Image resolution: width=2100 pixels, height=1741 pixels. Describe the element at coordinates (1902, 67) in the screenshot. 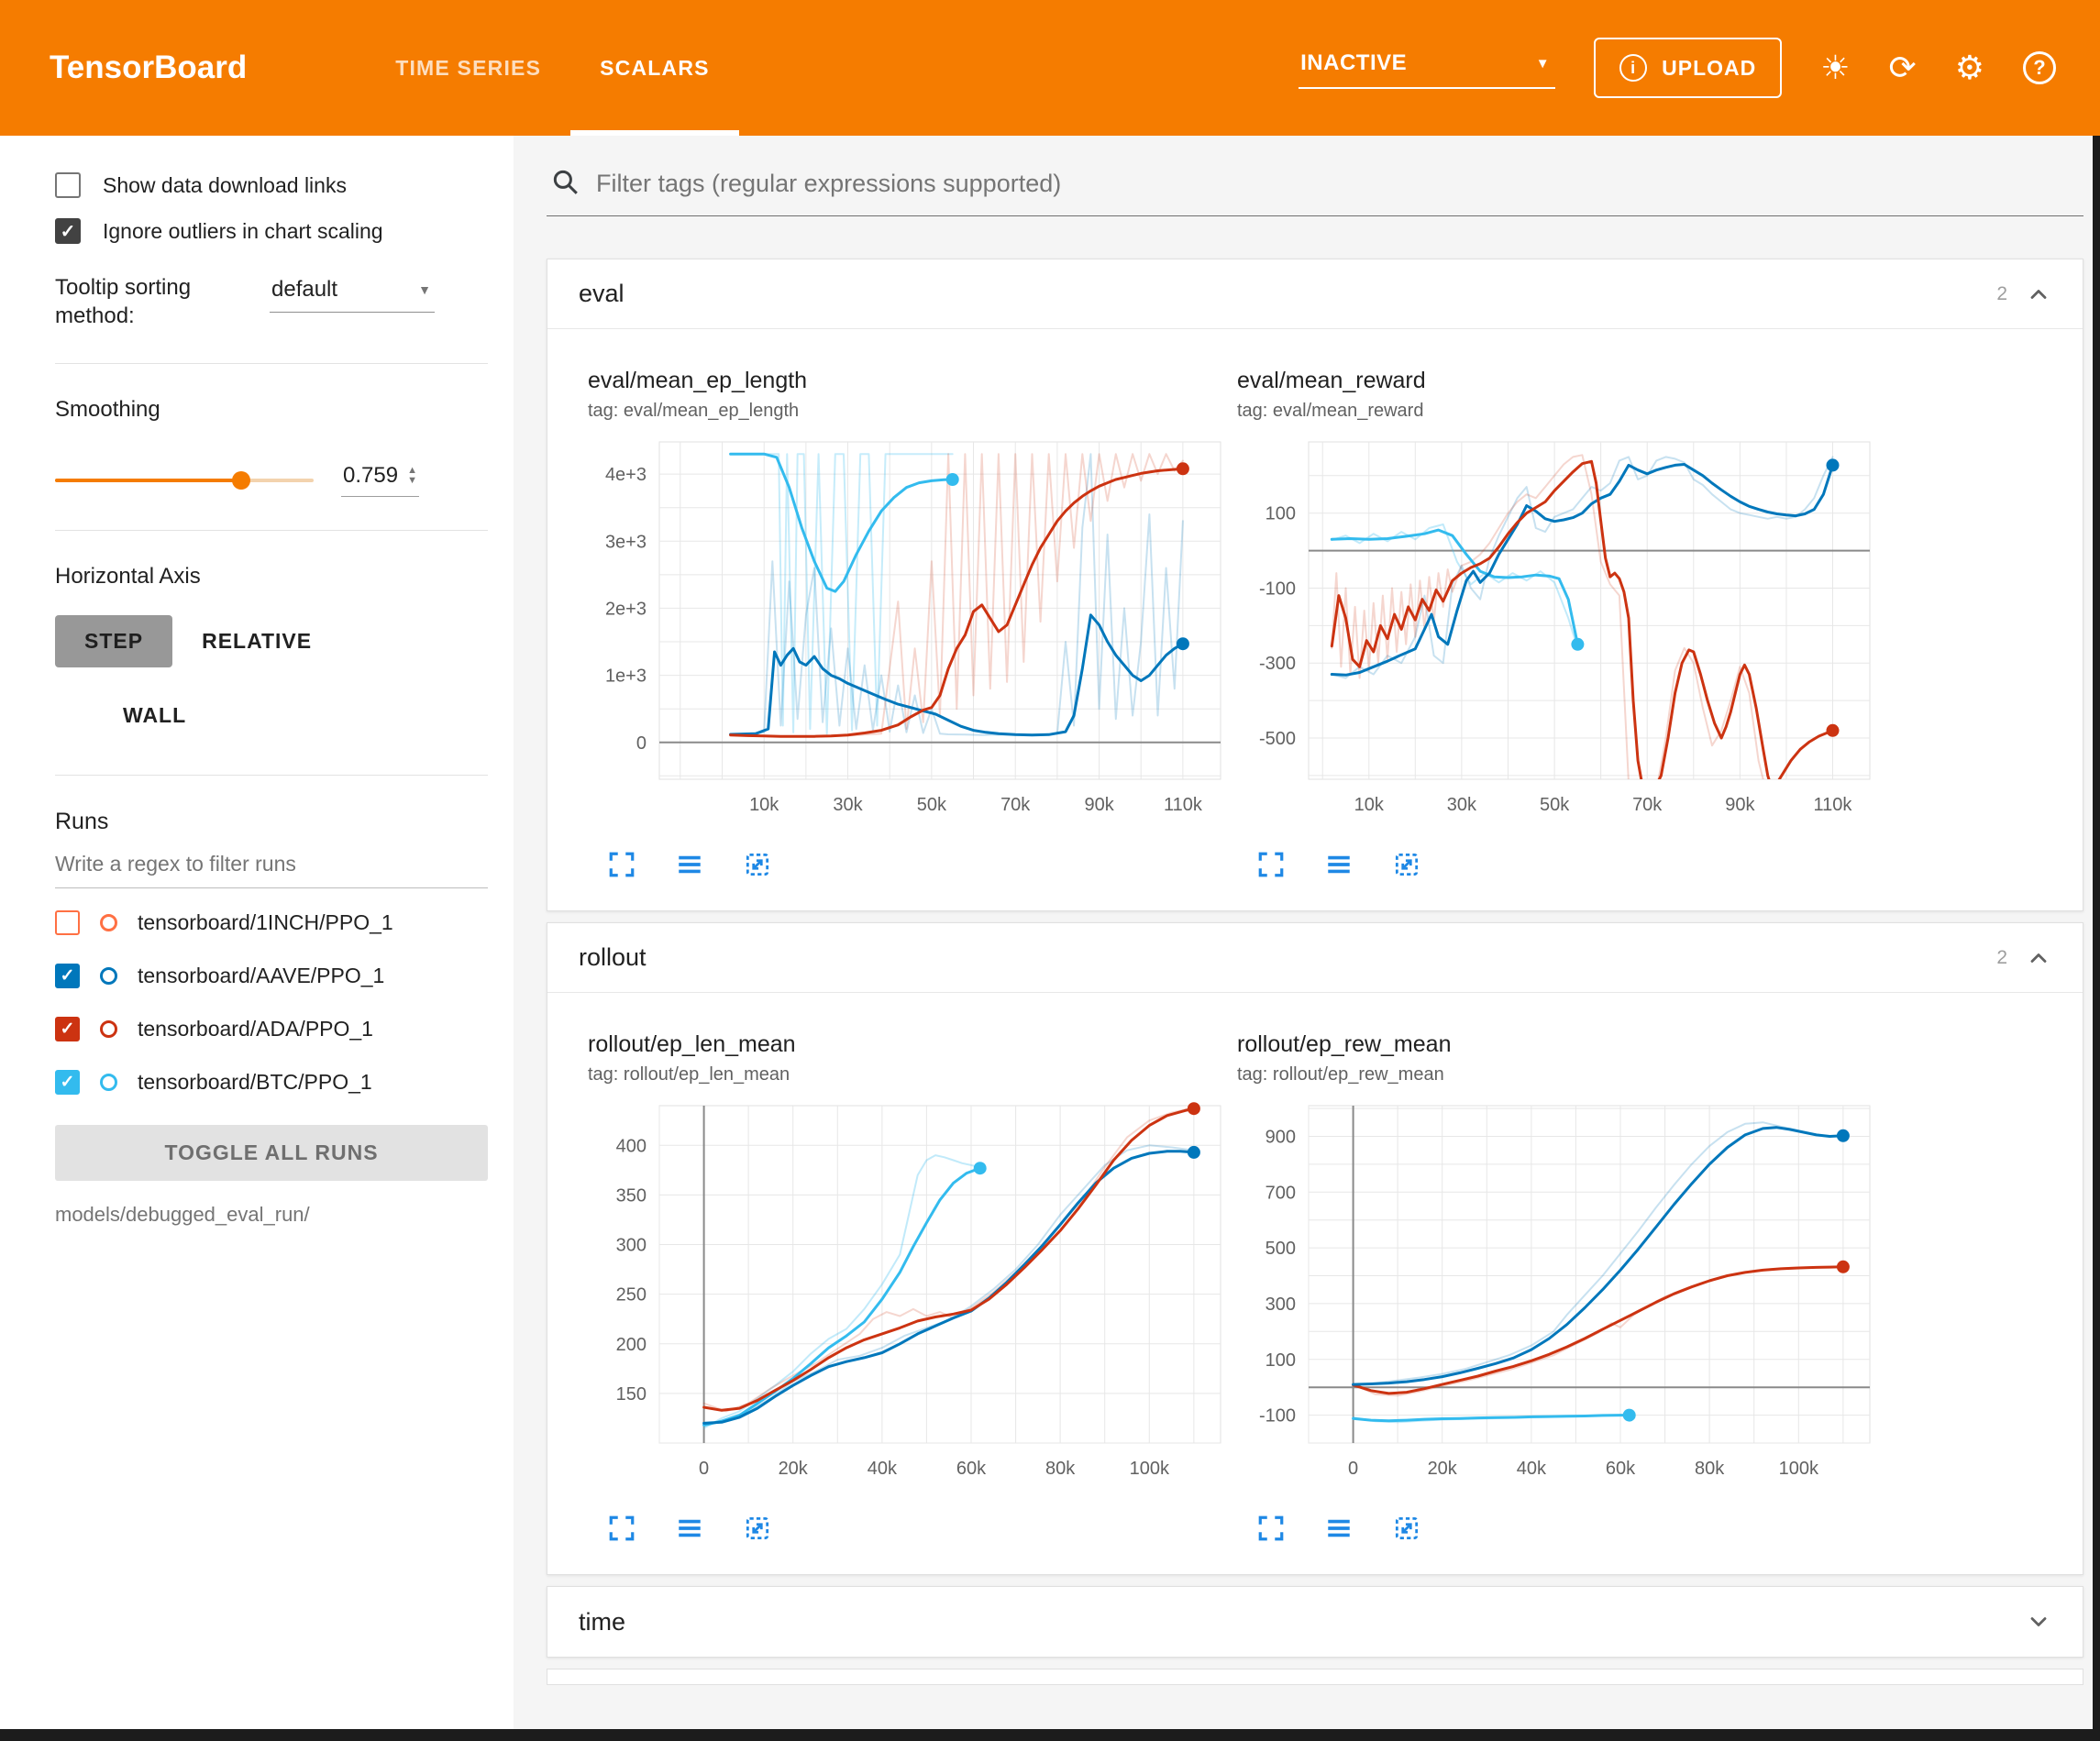

I see `refresh-icon: ⟳` at that location.